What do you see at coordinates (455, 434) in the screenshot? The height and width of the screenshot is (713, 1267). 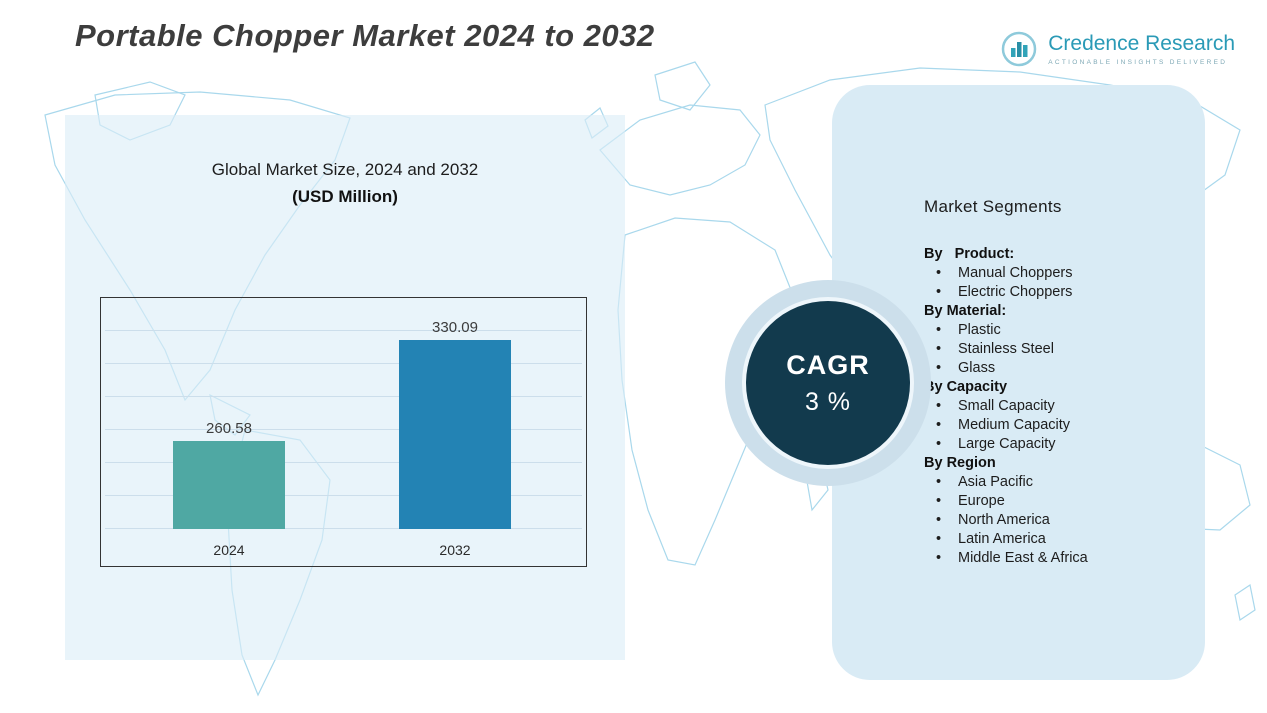 I see `bar-2032` at bounding box center [455, 434].